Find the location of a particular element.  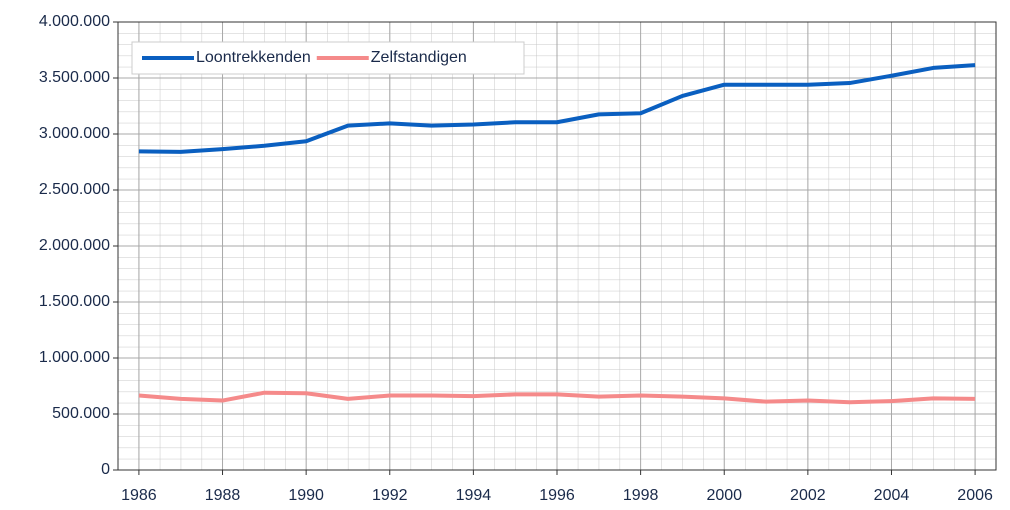

y-tick-label: 3.500.000 is located at coordinates (74, 77).